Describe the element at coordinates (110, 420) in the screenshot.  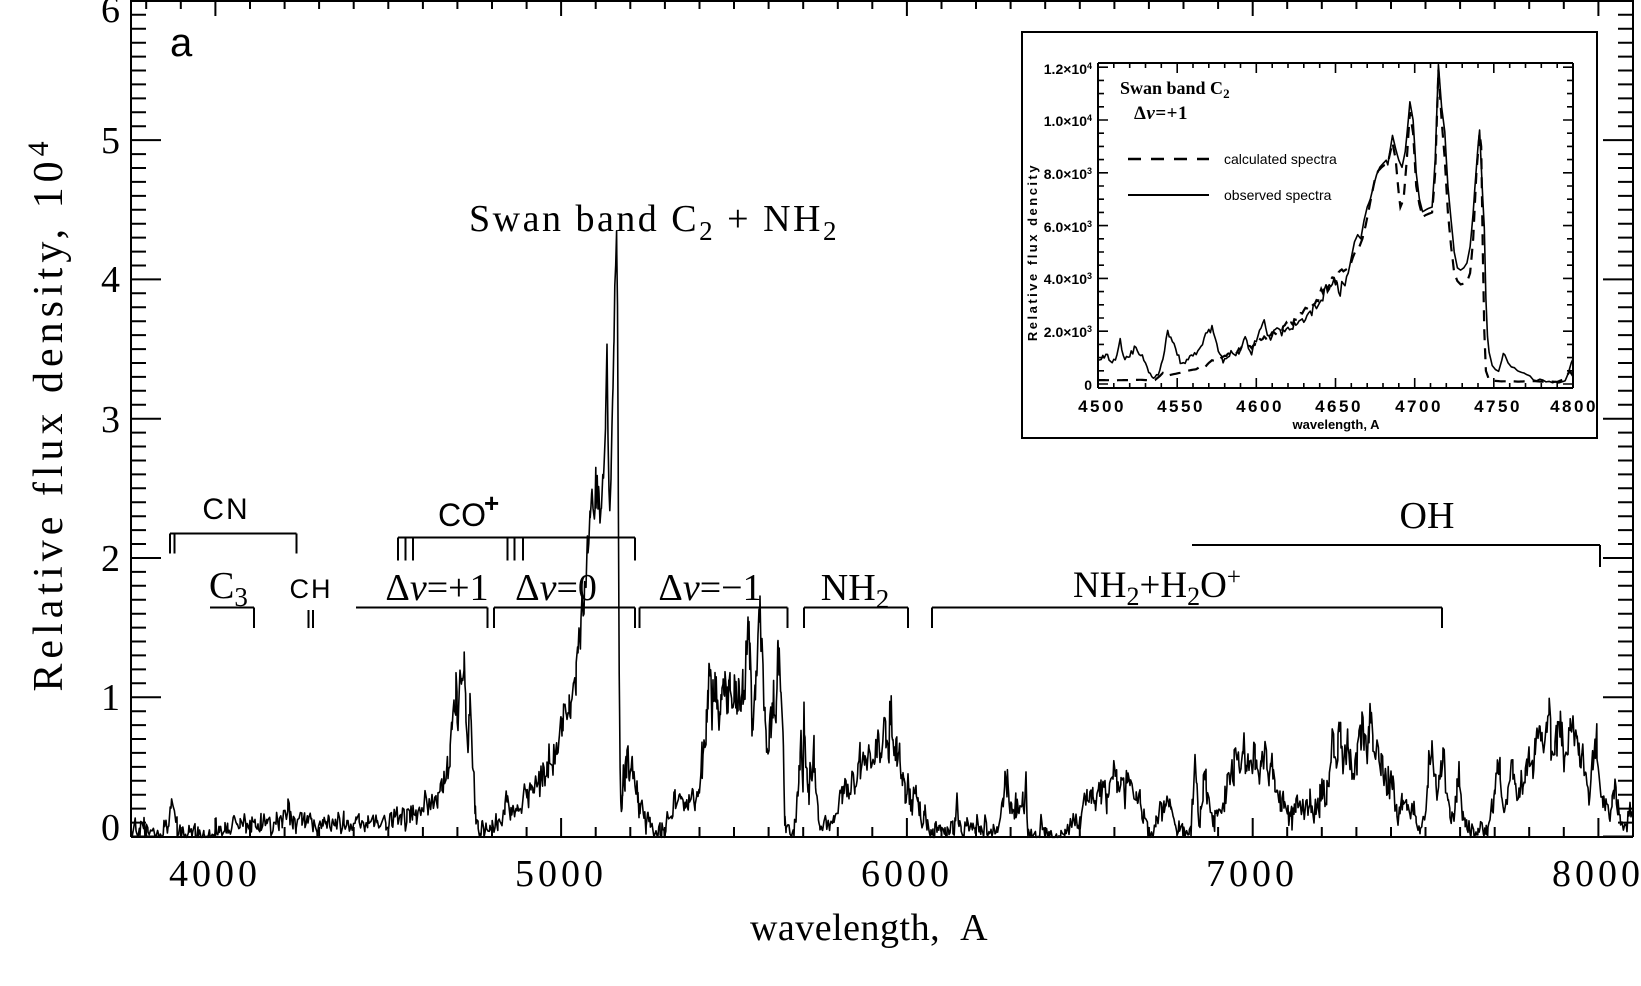
I see `svg-text: 3` at that location.